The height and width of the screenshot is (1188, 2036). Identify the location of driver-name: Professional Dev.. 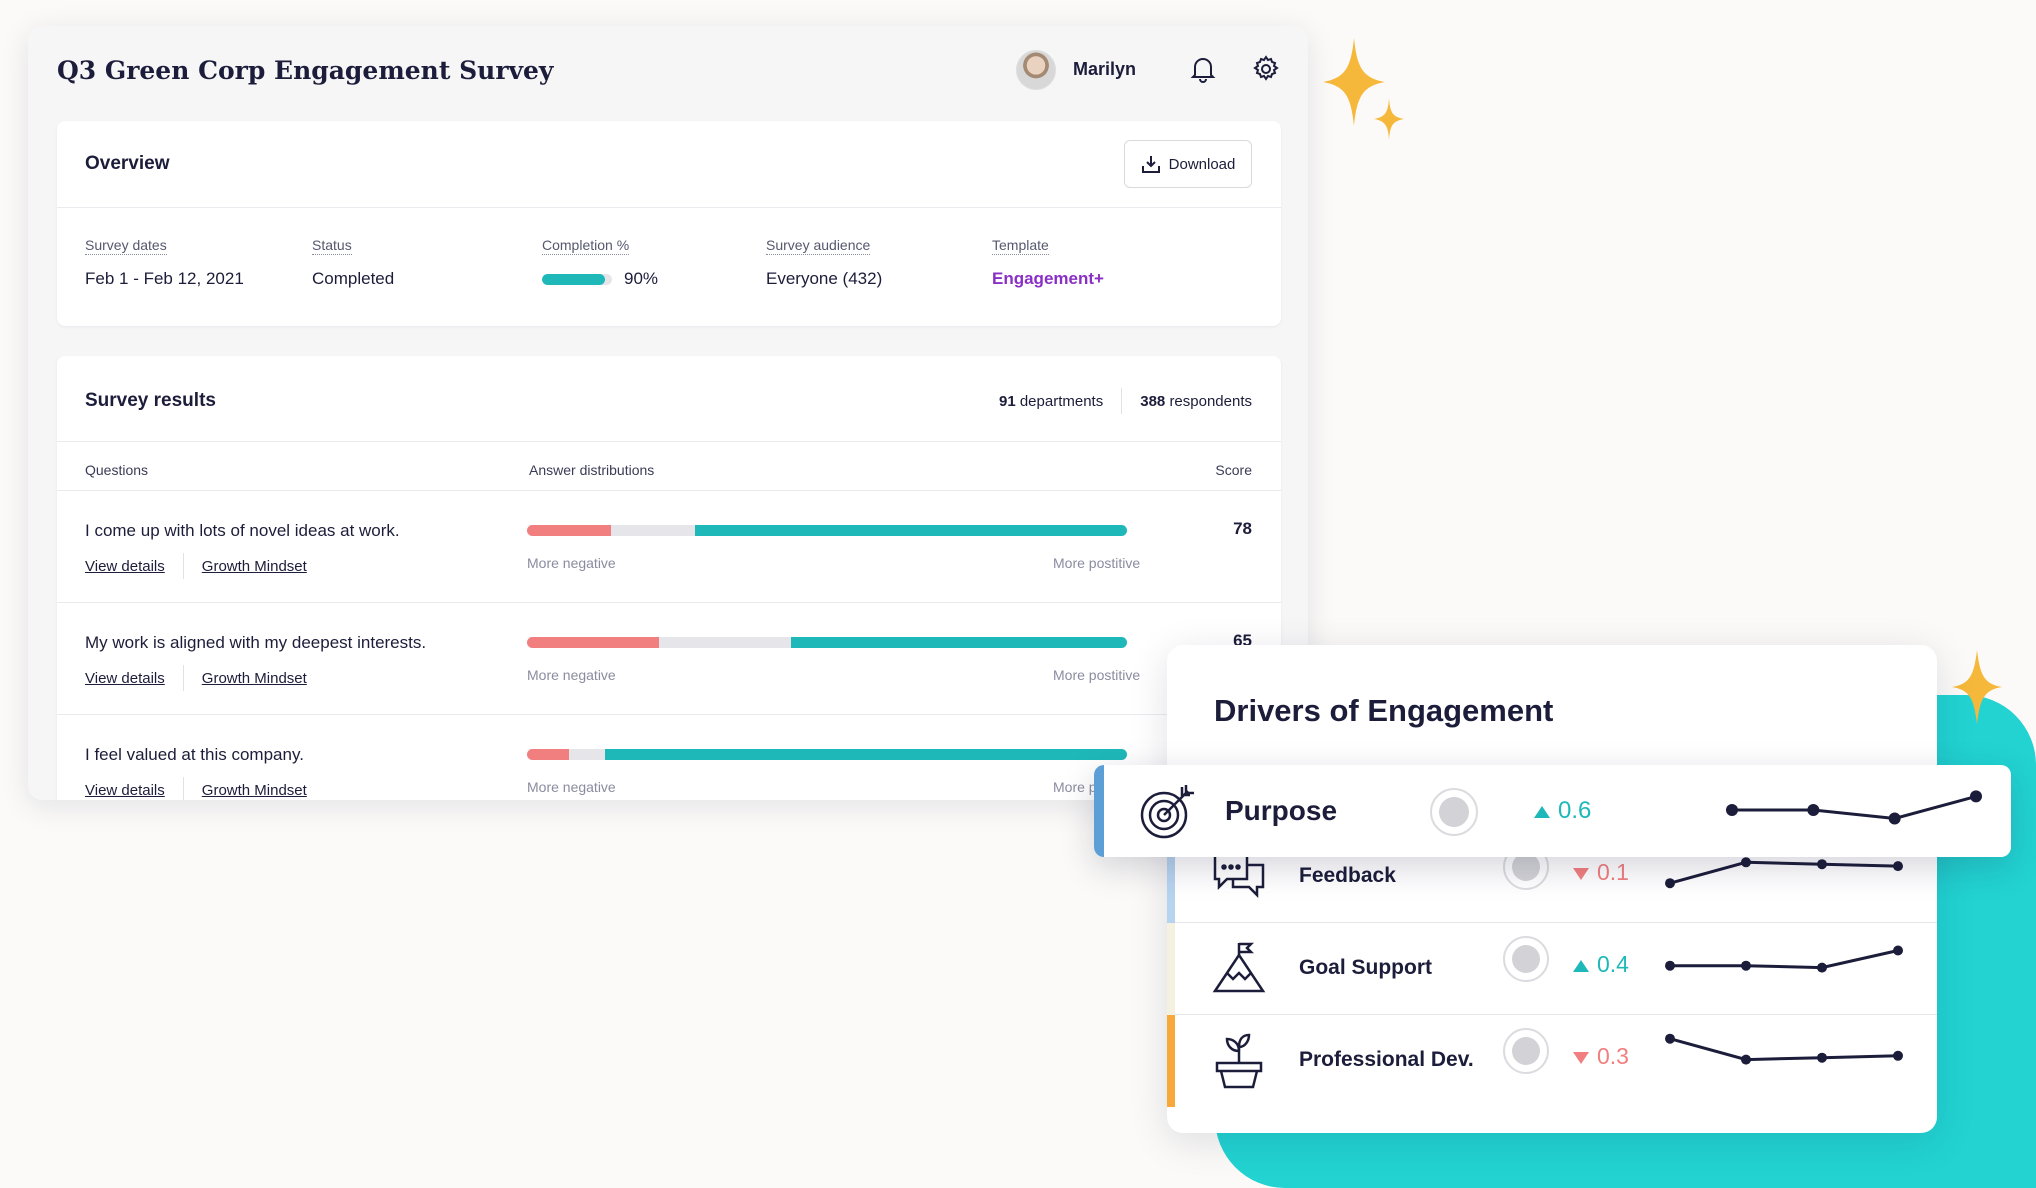
(1386, 1059).